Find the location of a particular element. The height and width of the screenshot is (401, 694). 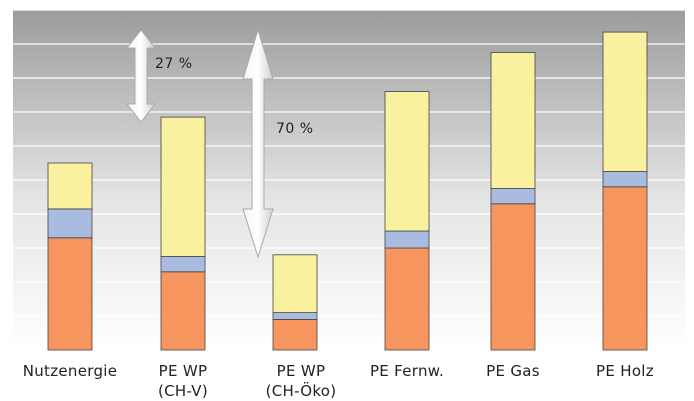

annotation-70-percent: 70 % is located at coordinates (295, 129).